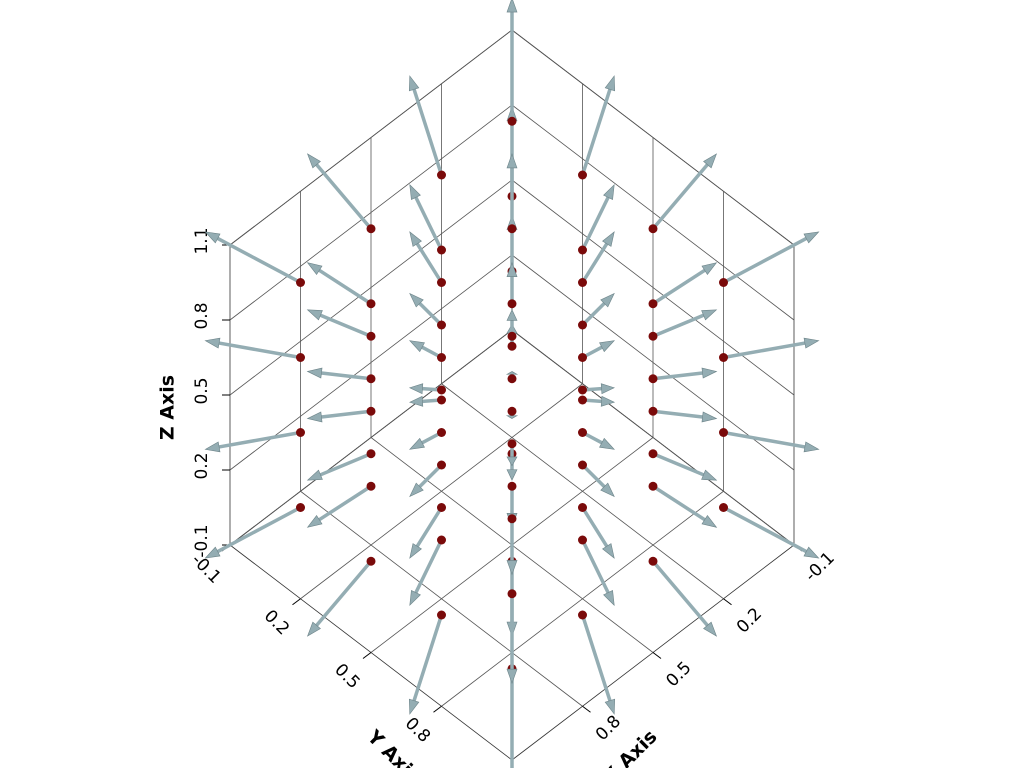 The width and height of the screenshot is (1024, 768). What do you see at coordinates (168, 407) in the screenshot?
I see `z-axis-title: Z Axis` at bounding box center [168, 407].